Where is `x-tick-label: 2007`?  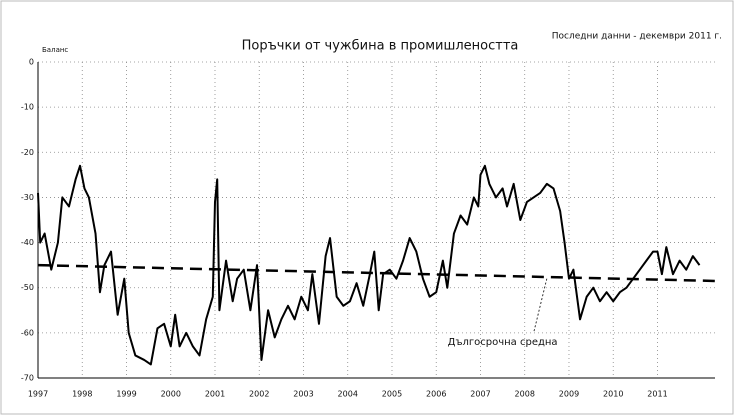
x-tick-label: 2007 is located at coordinates (480, 394).